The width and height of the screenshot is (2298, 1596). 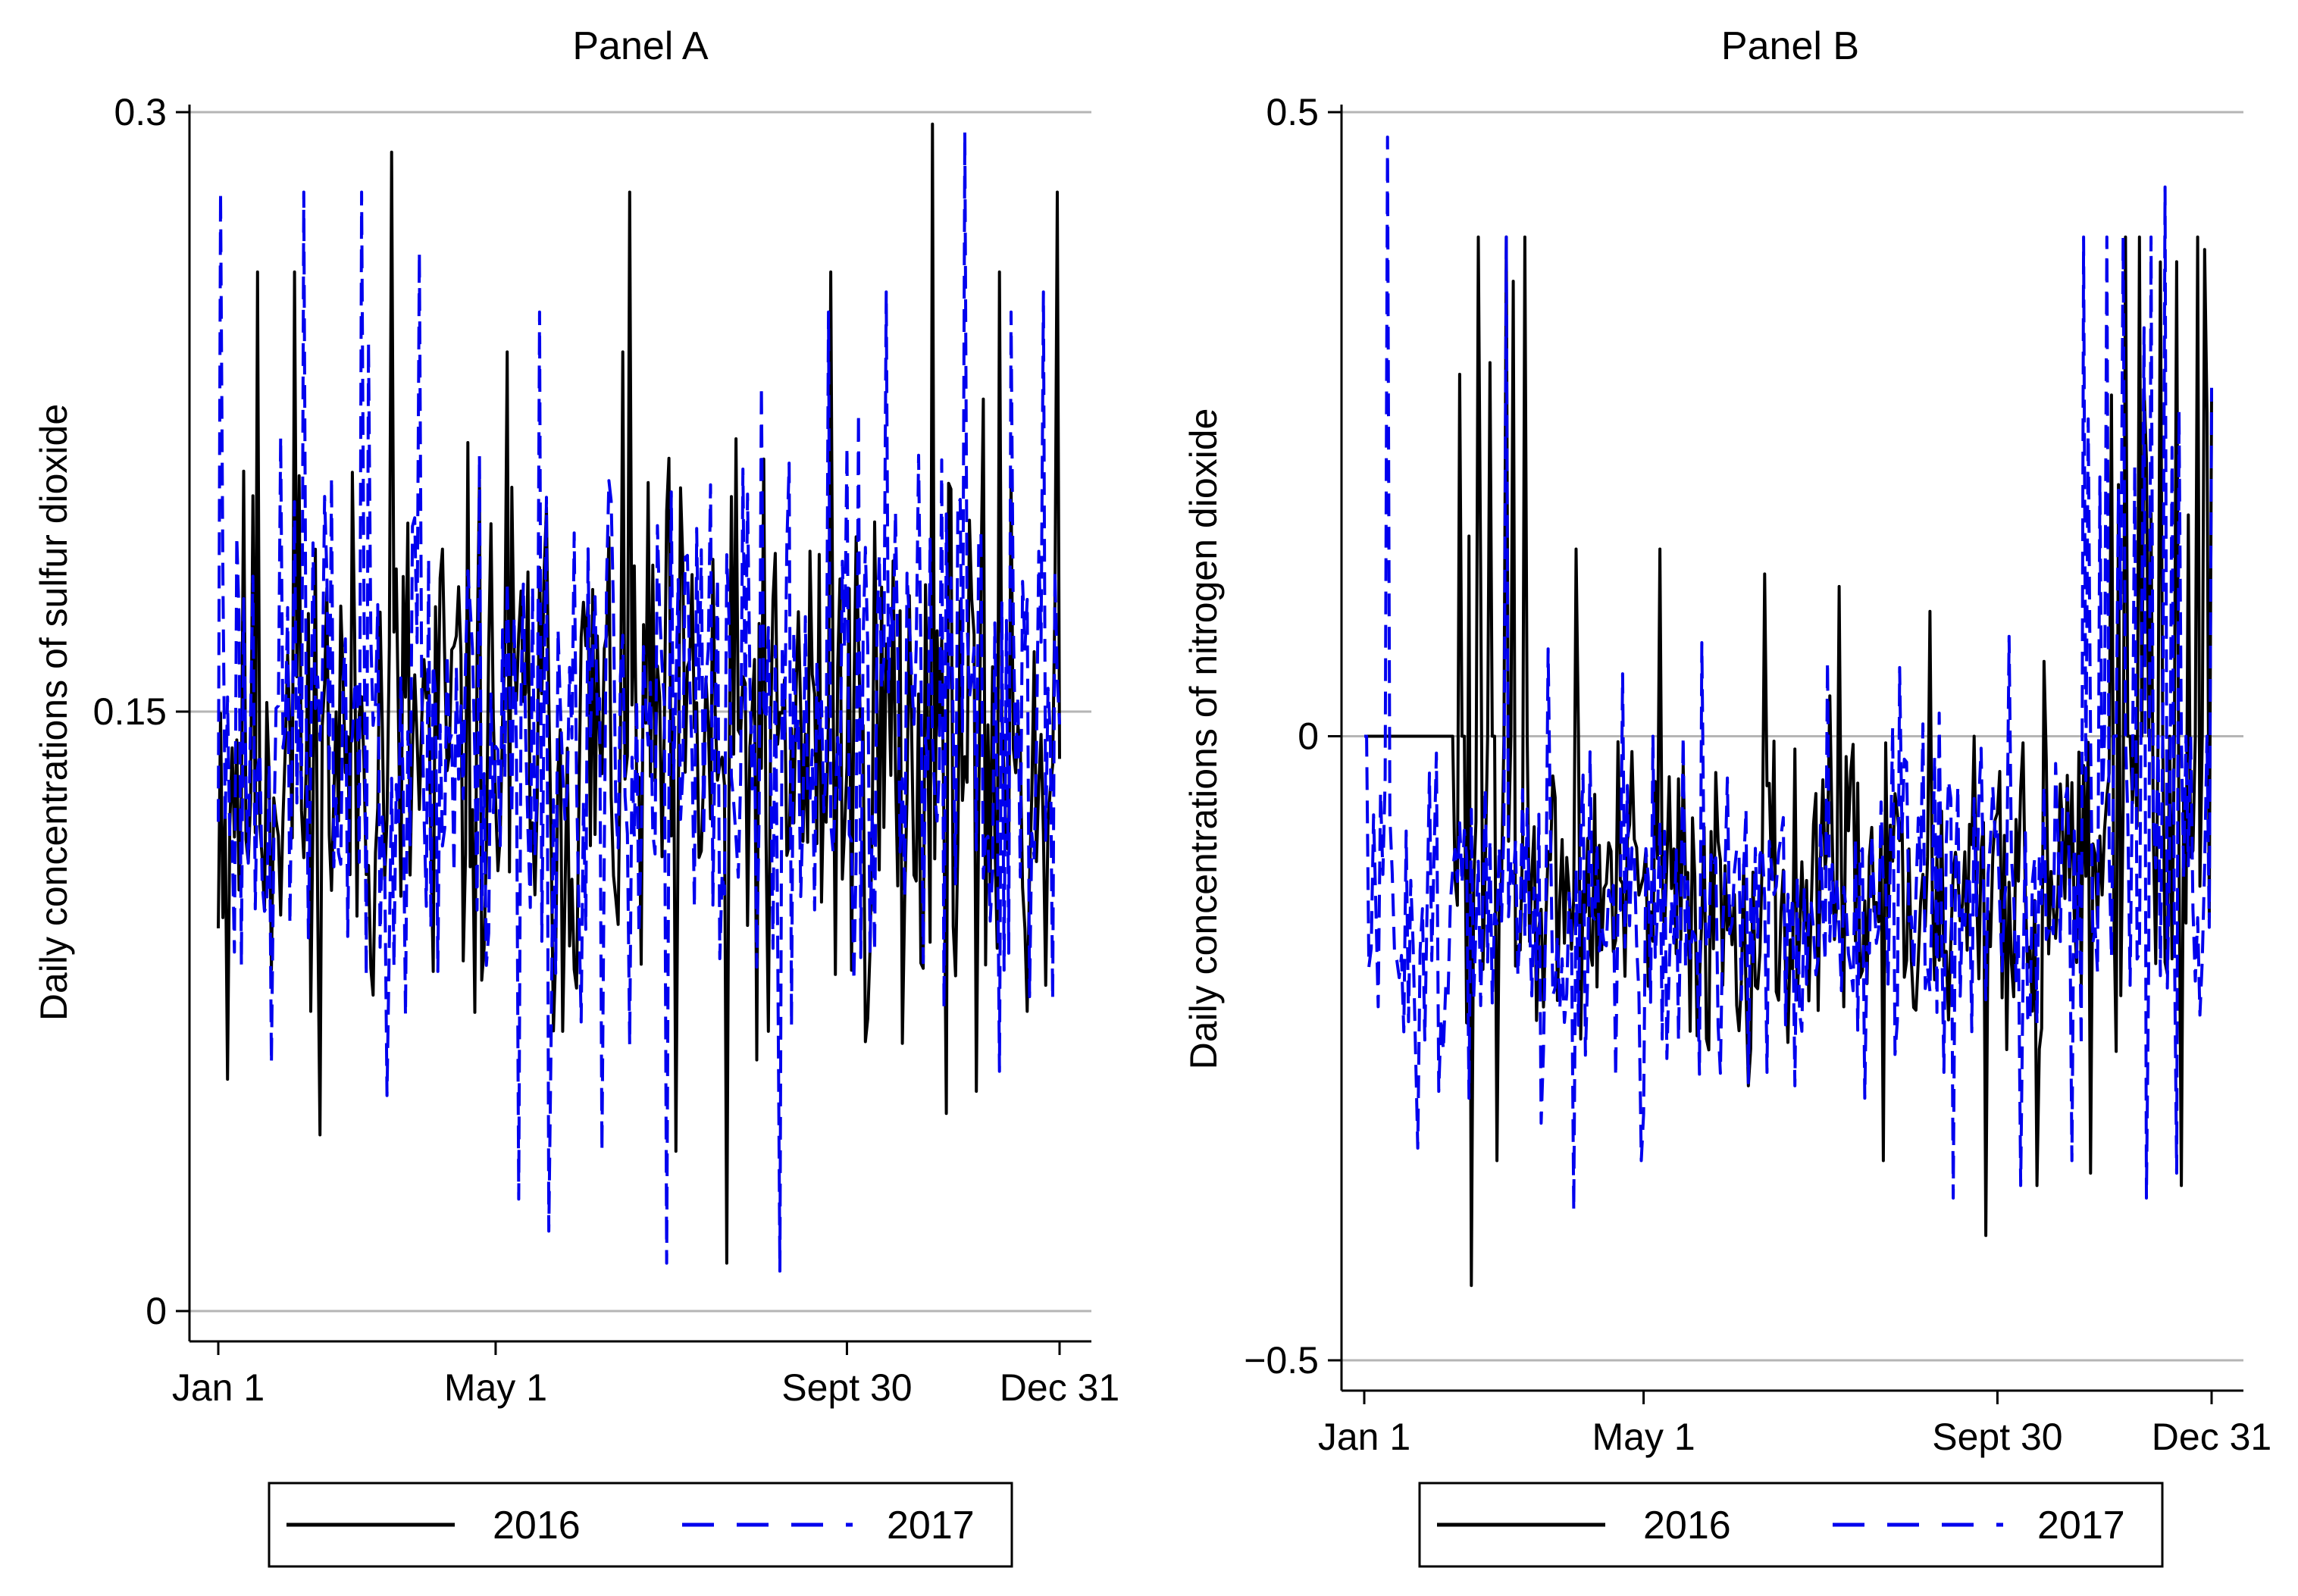 I want to click on panel-b-y-tick-label-0: −0.5, so click(x=1281, y=1360).